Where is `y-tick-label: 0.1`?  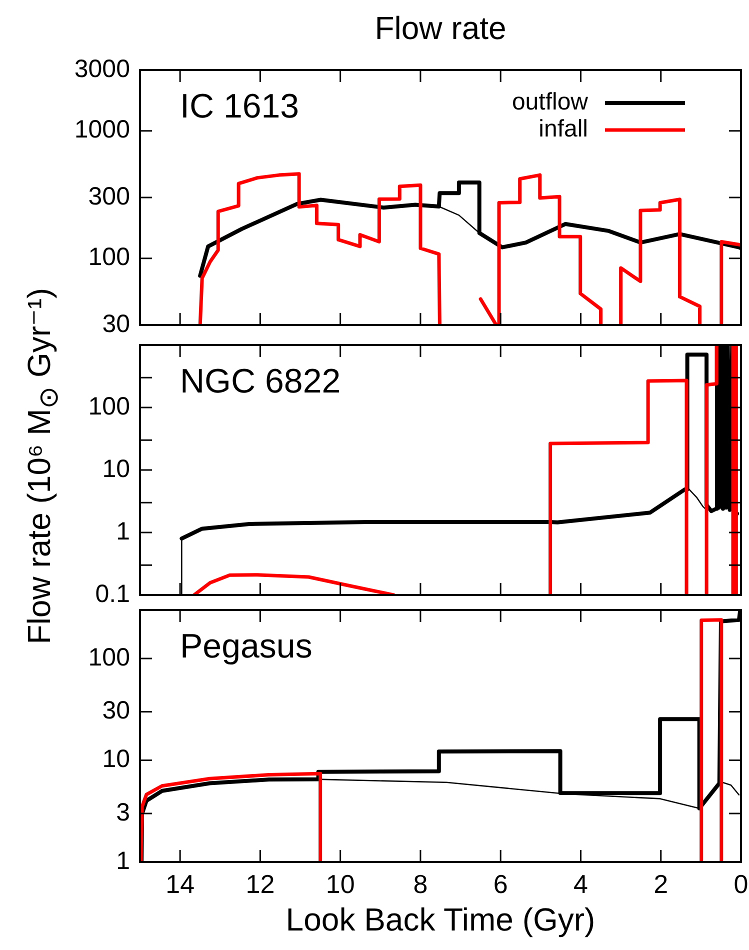
y-tick-label: 0.1 is located at coordinates (112, 594).